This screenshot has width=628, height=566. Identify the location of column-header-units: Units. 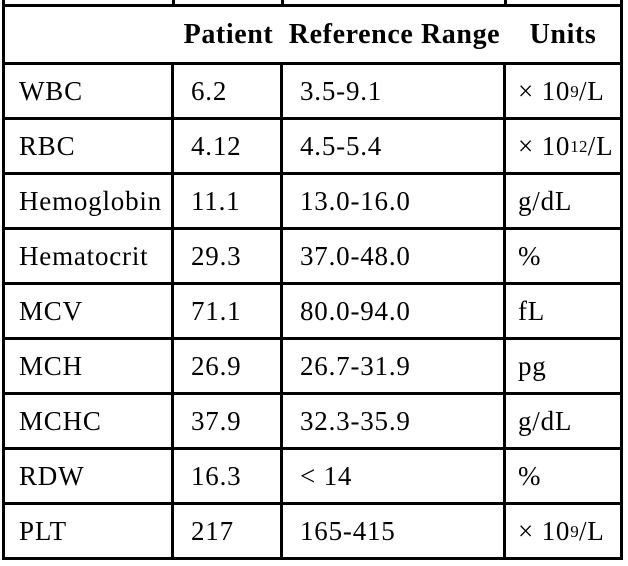
(563, 34).